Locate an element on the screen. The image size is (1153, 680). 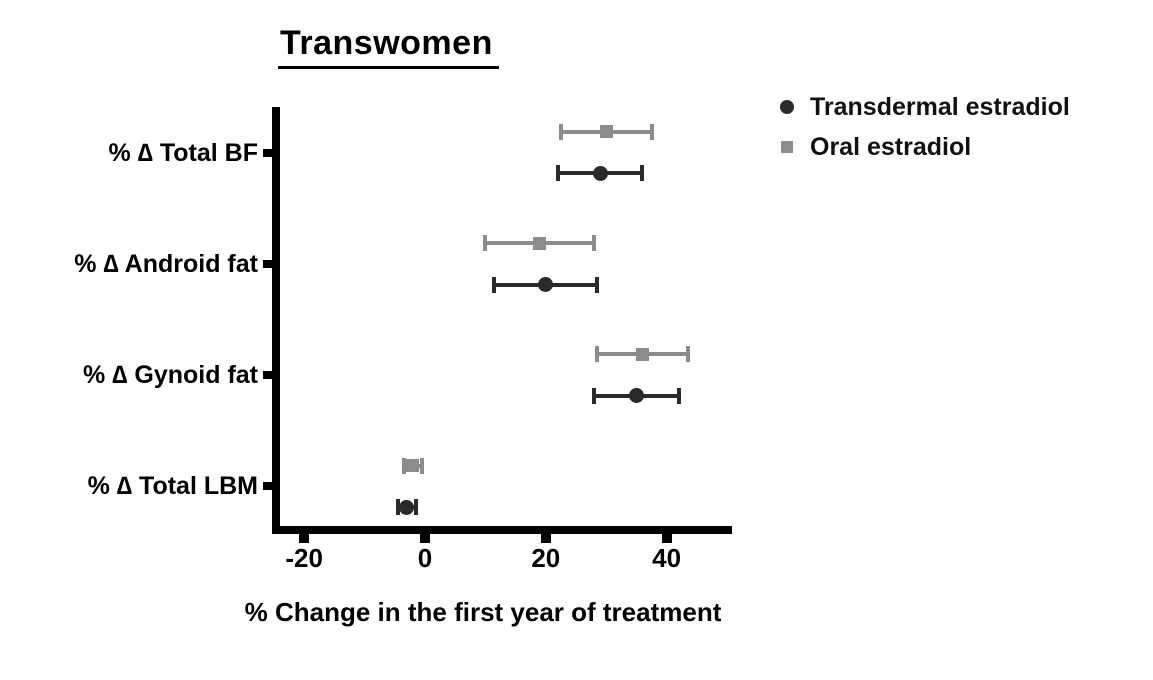
transdermal-circle-icon is located at coordinates (787, 107).